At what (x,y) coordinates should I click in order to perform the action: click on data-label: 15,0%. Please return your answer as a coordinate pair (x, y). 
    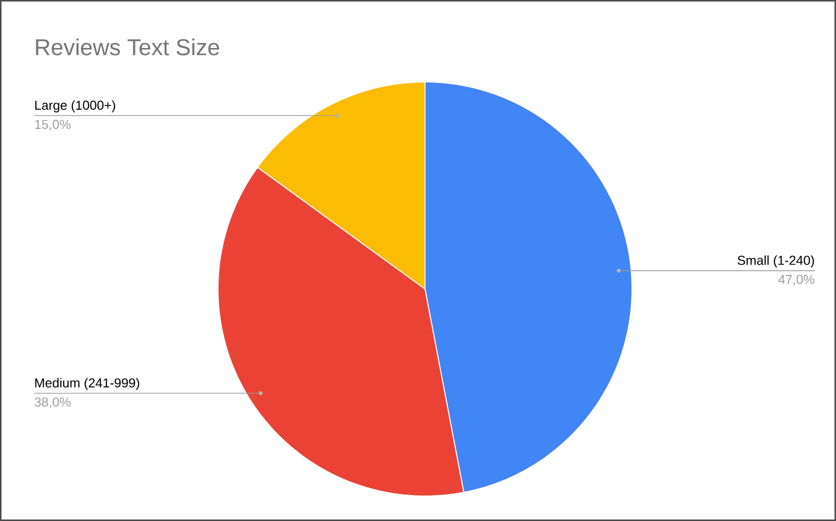
    Looking at the image, I should click on (52, 125).